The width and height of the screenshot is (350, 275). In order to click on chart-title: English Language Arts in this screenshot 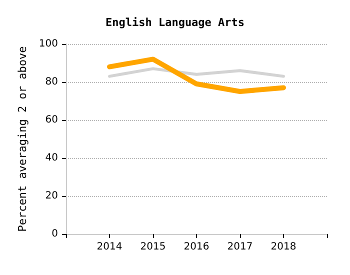, I will do `click(175, 22)`.